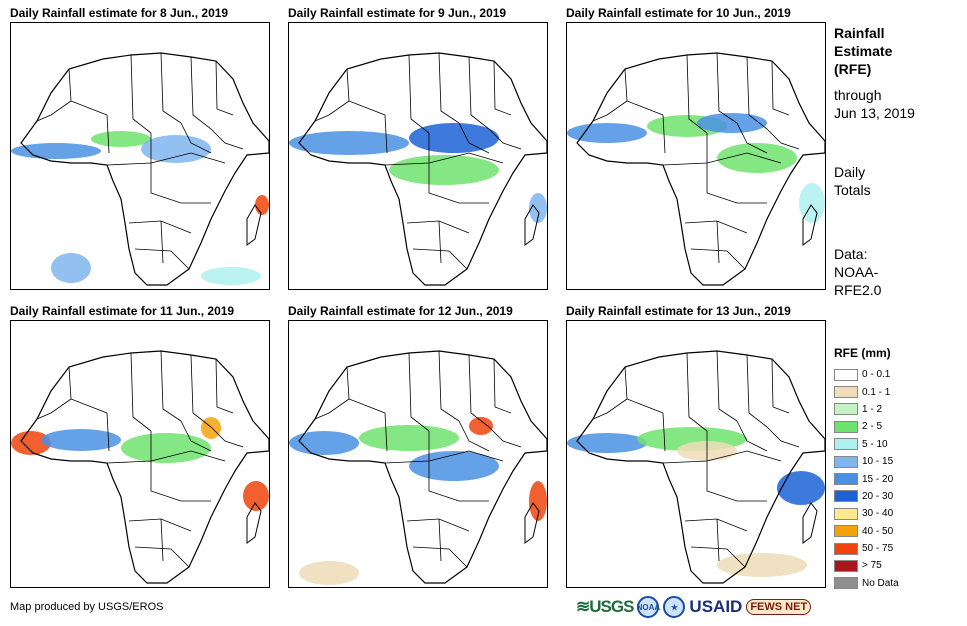 This screenshot has width=967, height=626. I want to click on legend-item: 30 - 40, so click(866, 513).